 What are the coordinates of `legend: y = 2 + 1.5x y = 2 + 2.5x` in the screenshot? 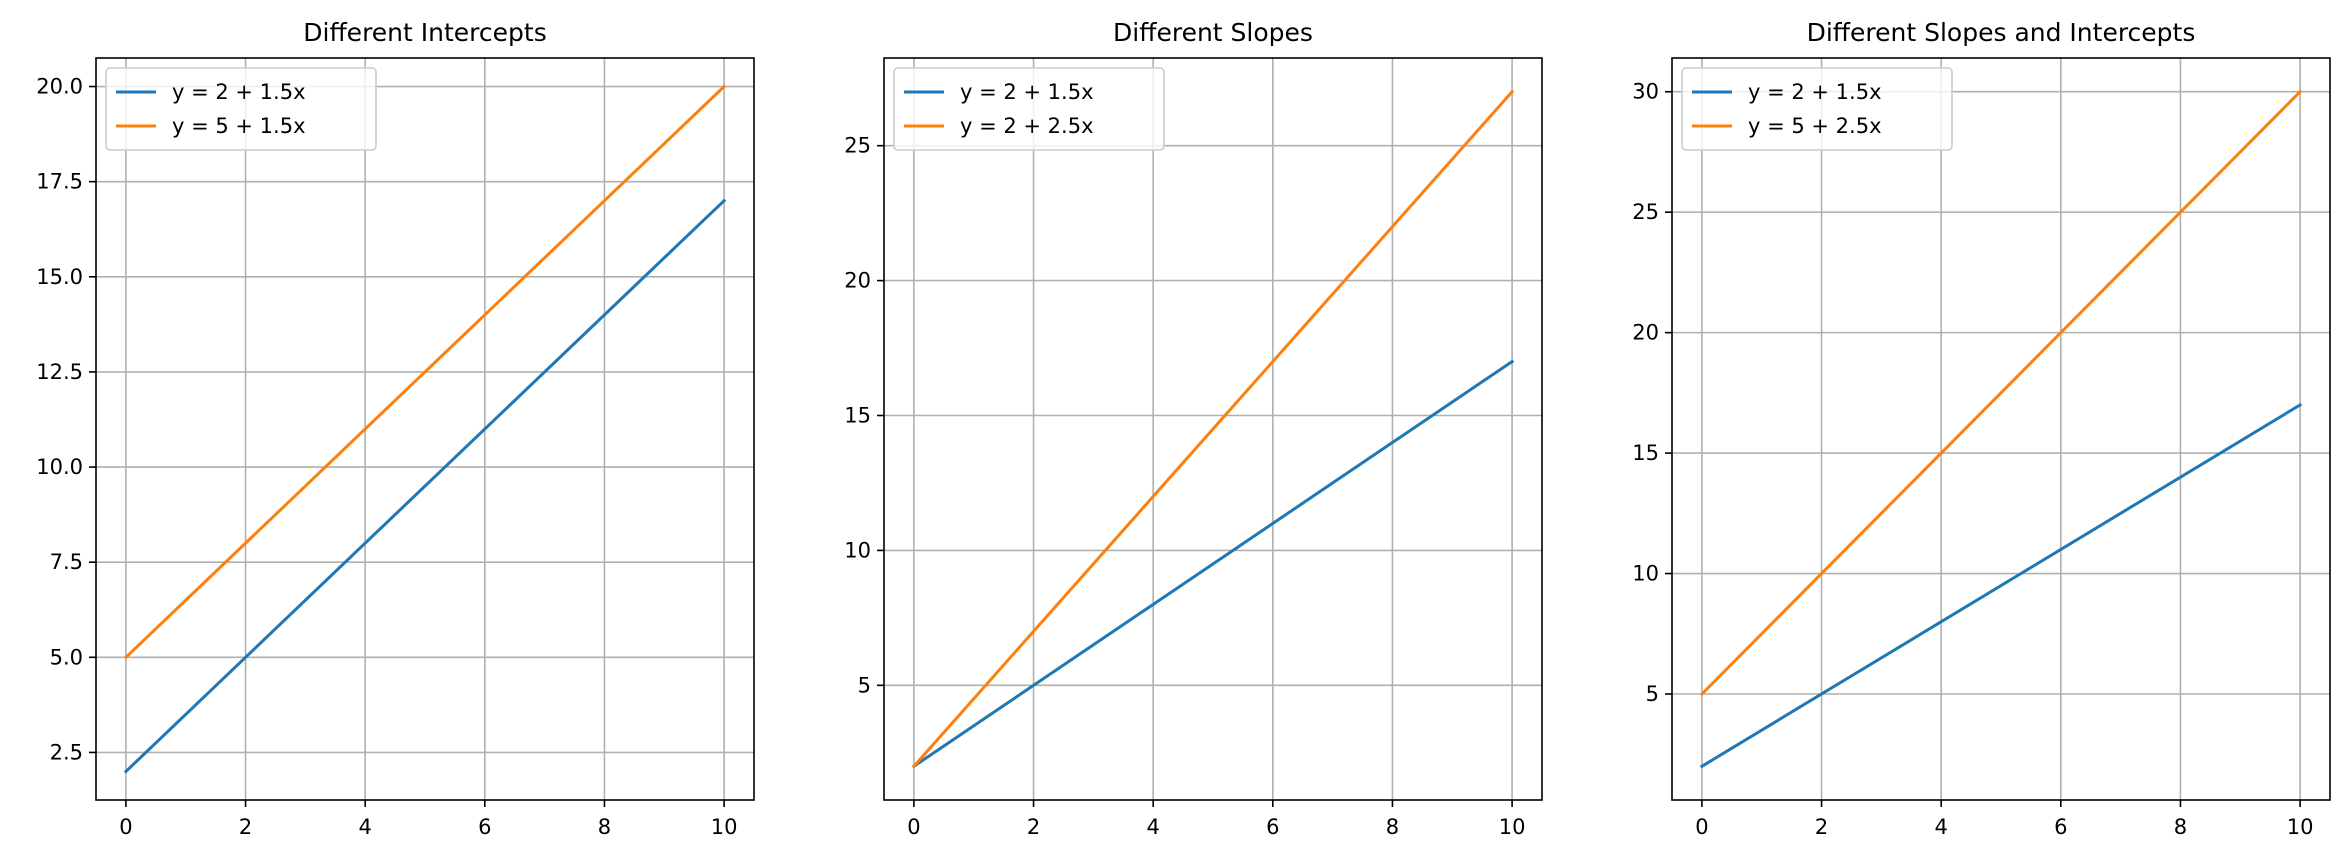 It's located at (1029, 109).